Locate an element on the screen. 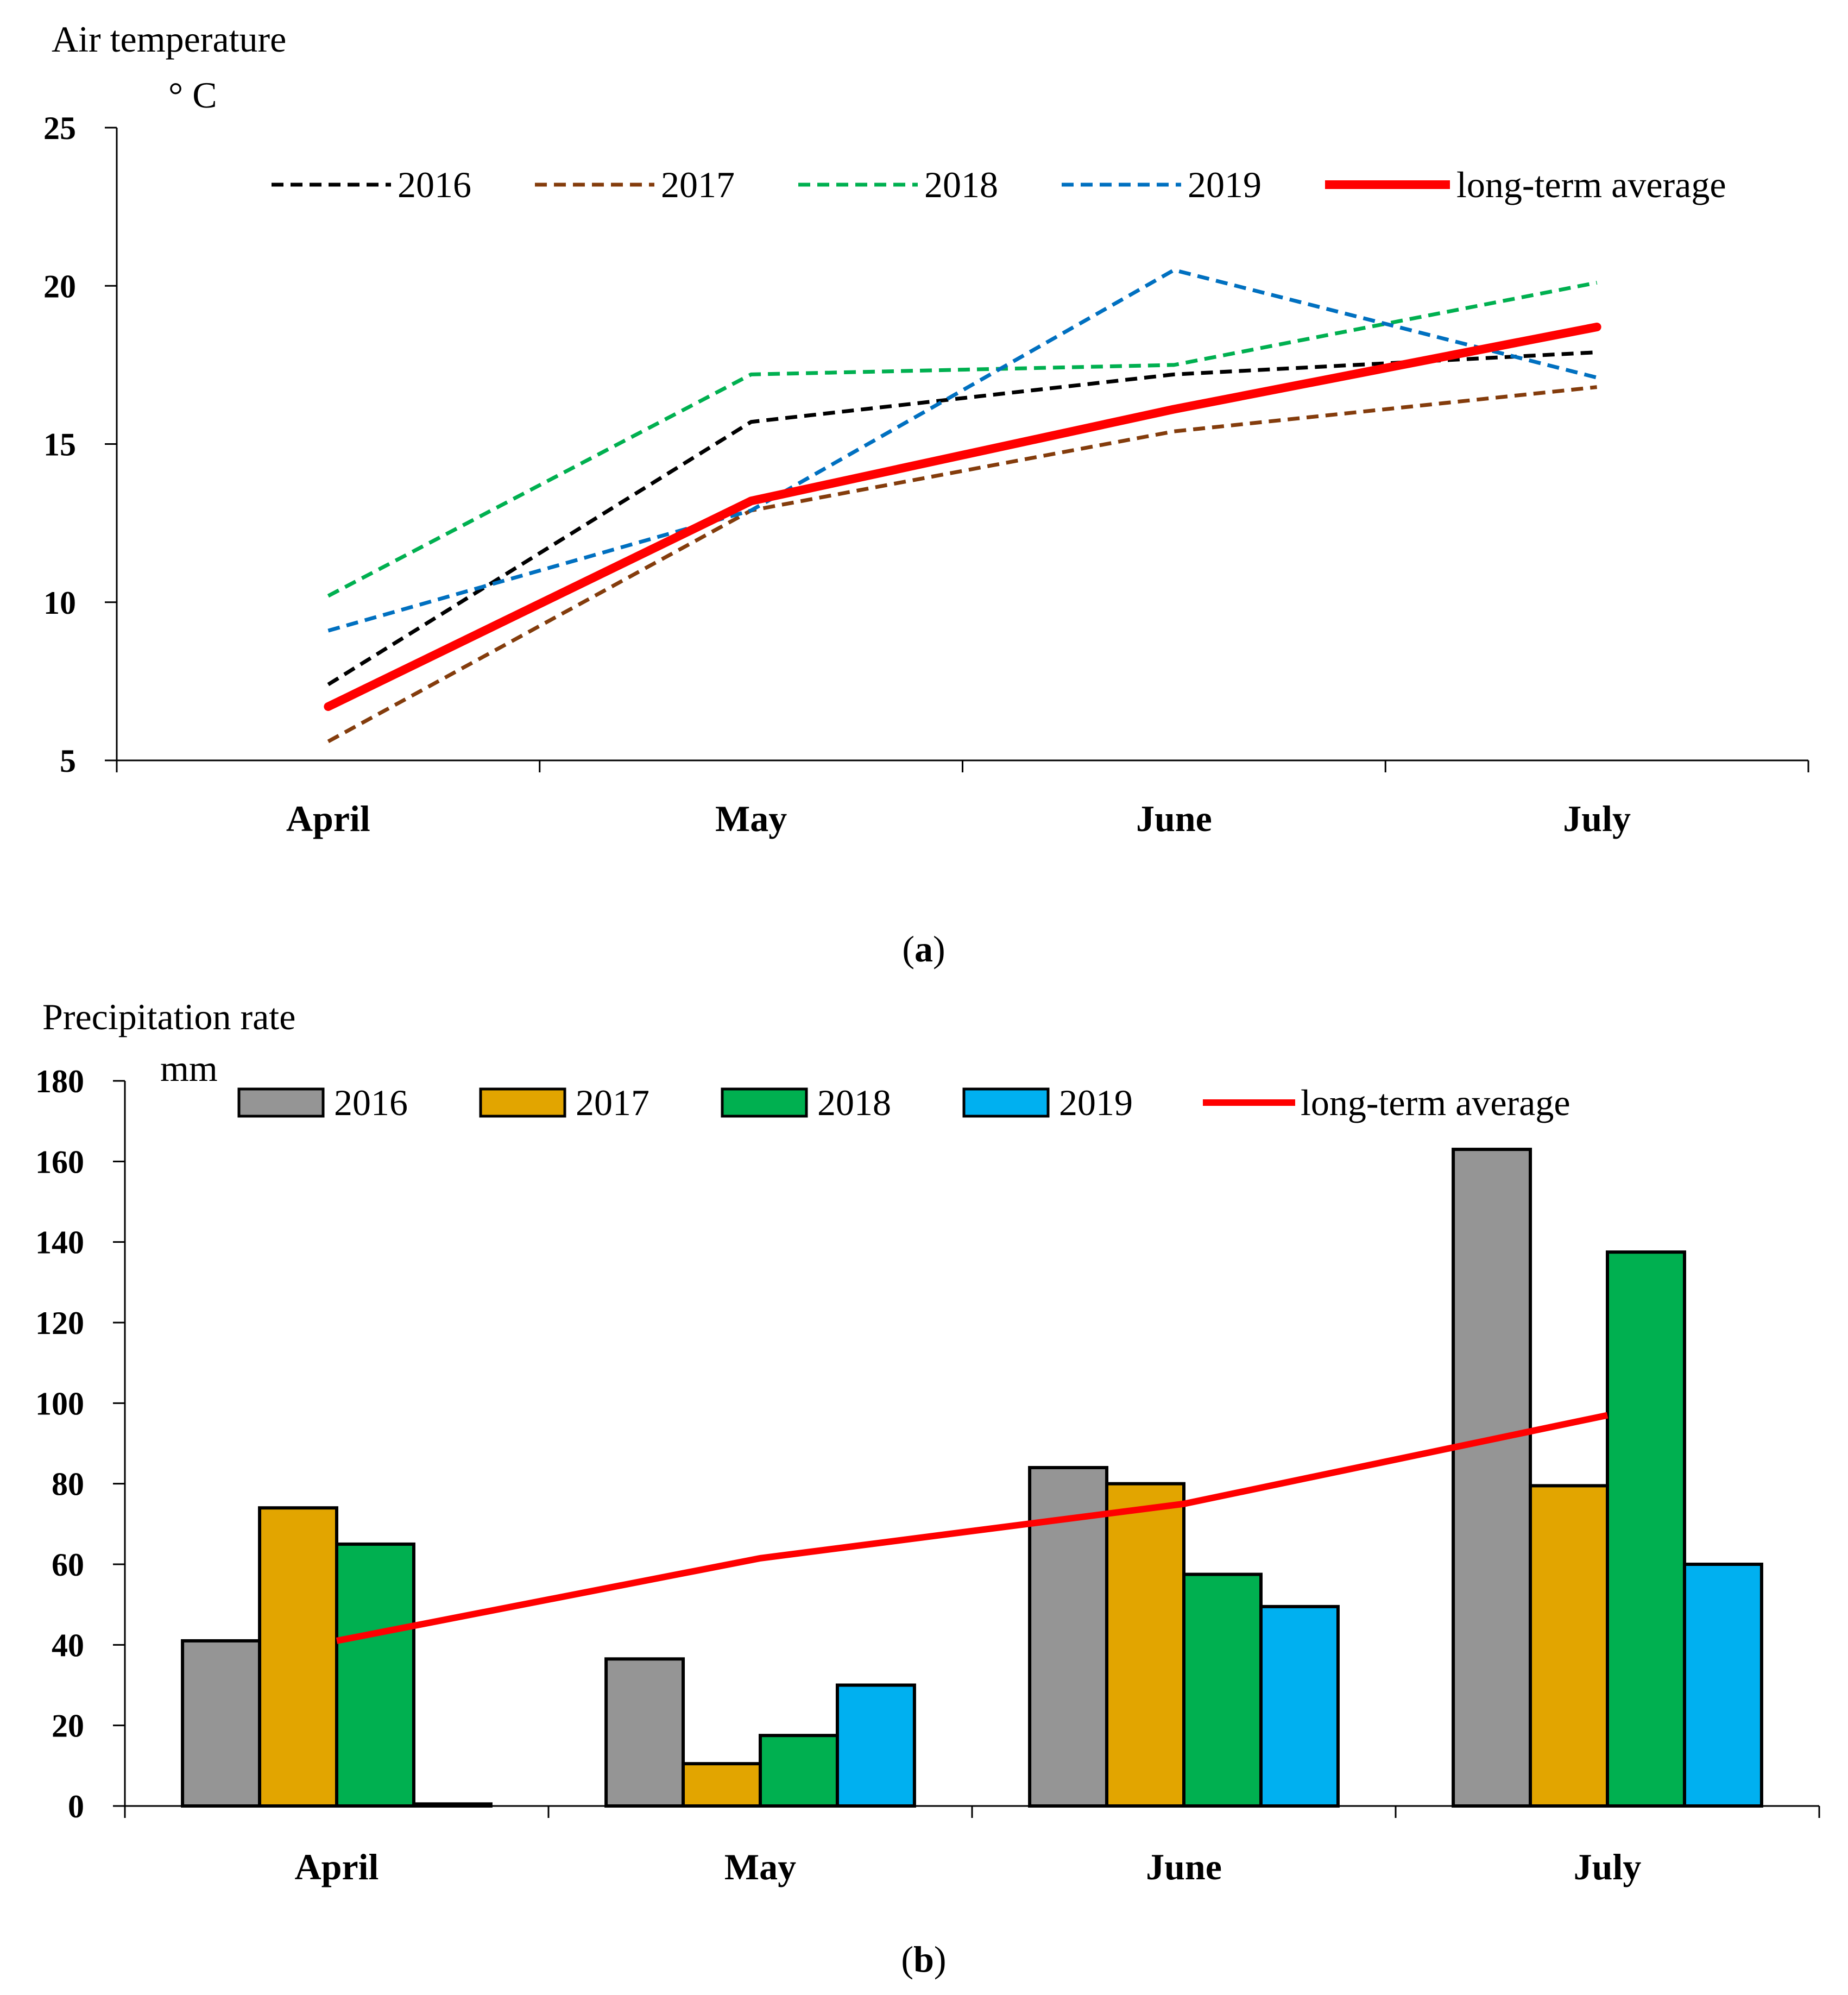 The image size is (1848, 1995). chart-b-yticks: 0 20 40 60 80 100 120 140 160 180 is located at coordinates (80, 1443).